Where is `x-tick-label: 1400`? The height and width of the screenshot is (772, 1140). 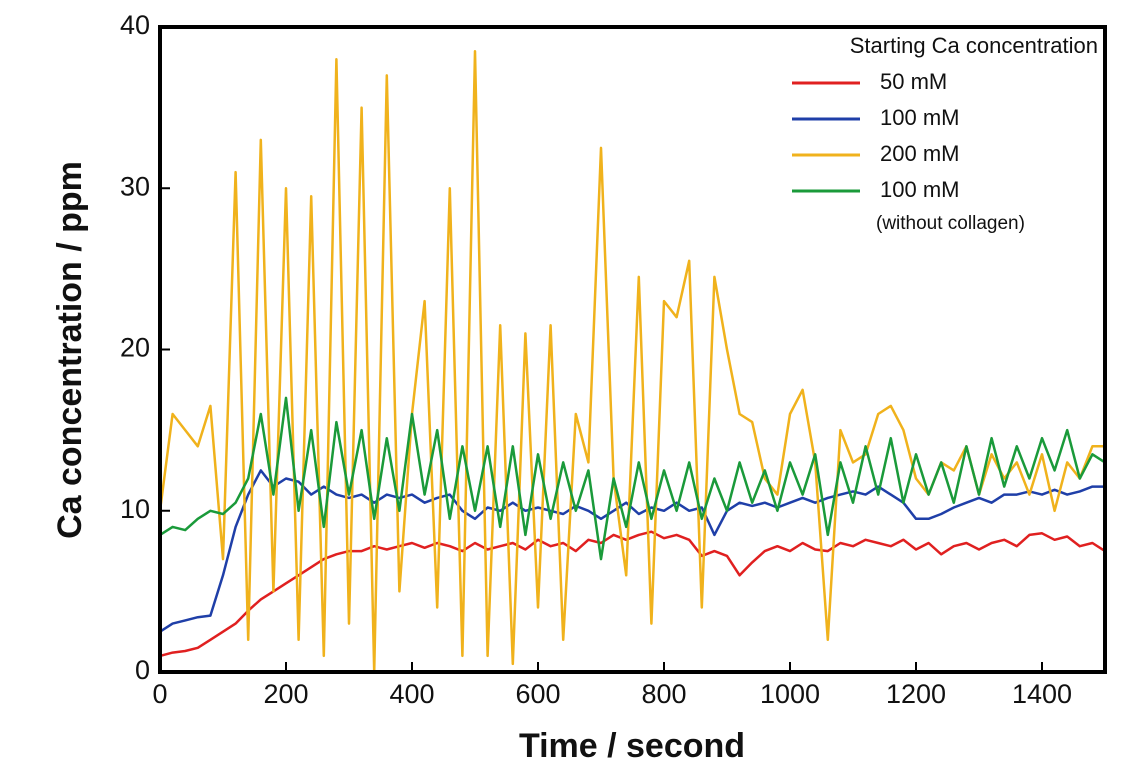
x-tick-label: 1400 is located at coordinates (1042, 694).